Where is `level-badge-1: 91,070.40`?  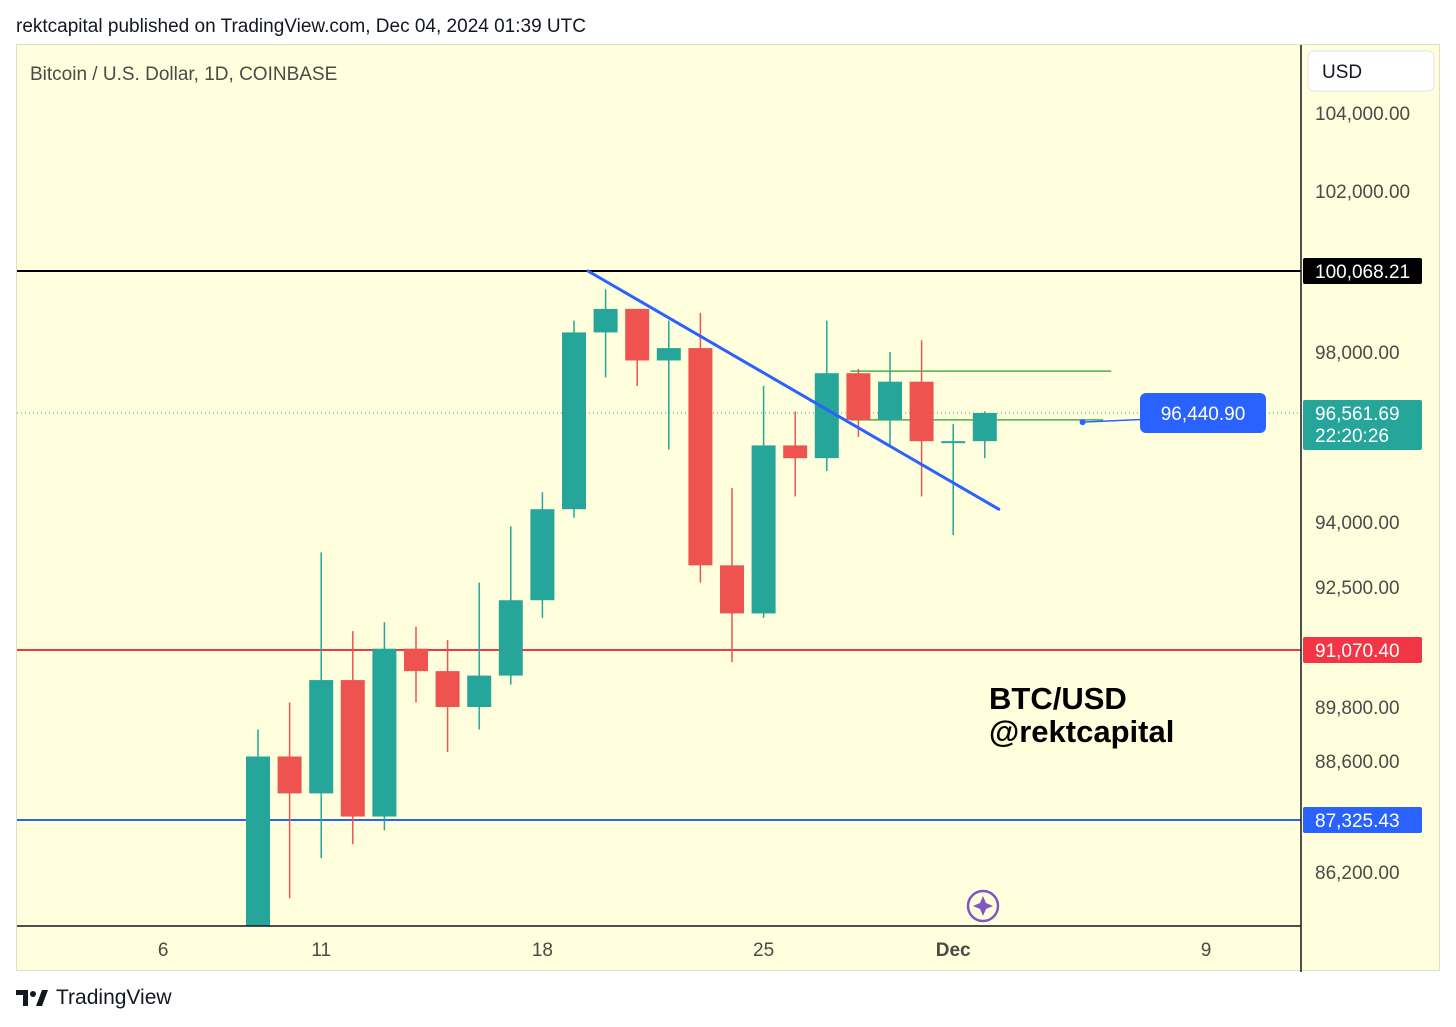
level-badge-1: 91,070.40 is located at coordinates (1362, 650).